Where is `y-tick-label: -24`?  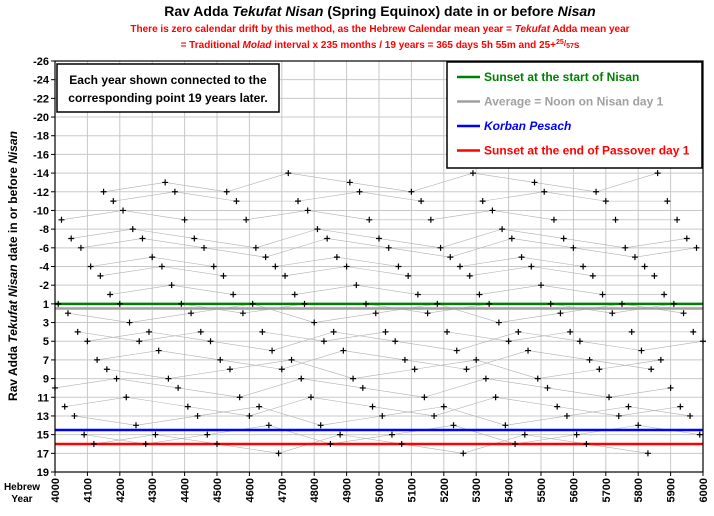
y-tick-label: -24 is located at coordinates (41, 81).